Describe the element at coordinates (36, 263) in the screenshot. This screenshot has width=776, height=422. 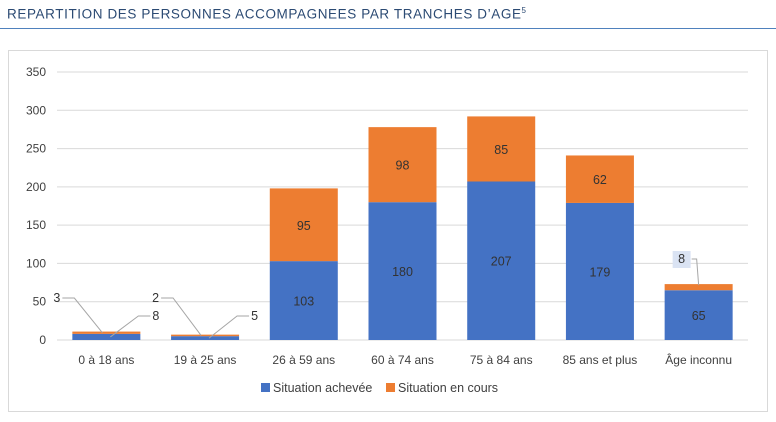
I see `y-tick-label-100: 100` at that location.